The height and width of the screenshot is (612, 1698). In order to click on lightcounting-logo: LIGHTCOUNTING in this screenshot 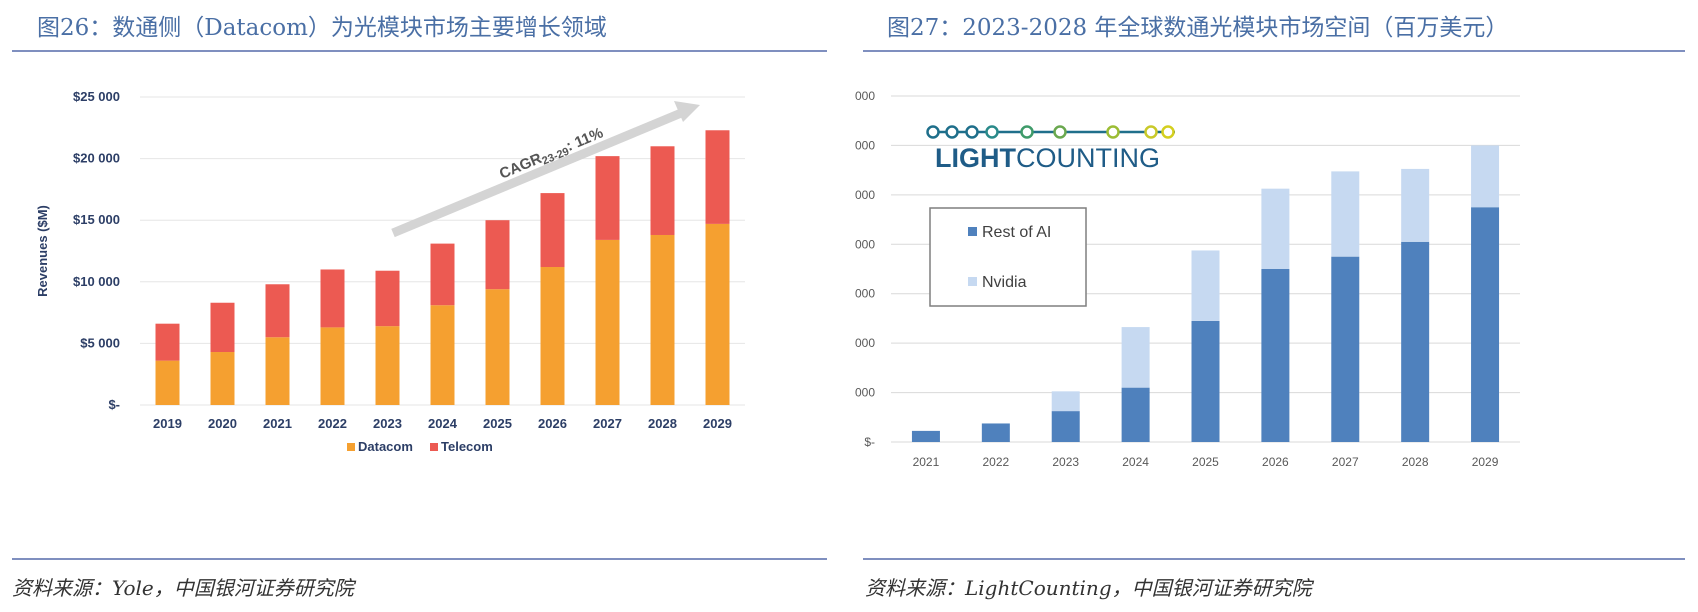, I will do `click(1050, 149)`.